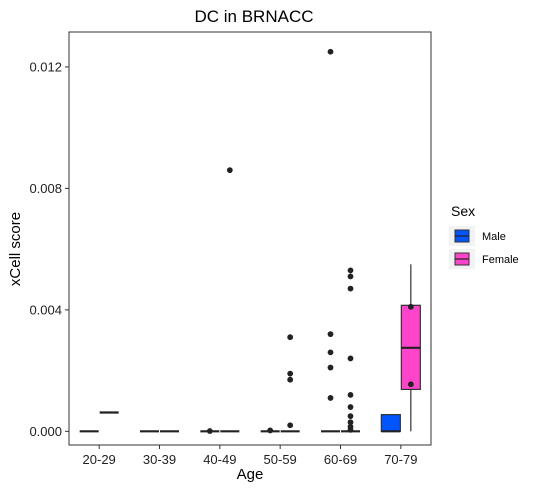 The image size is (536, 489). I want to click on legend-label-female: Female, so click(500, 260).